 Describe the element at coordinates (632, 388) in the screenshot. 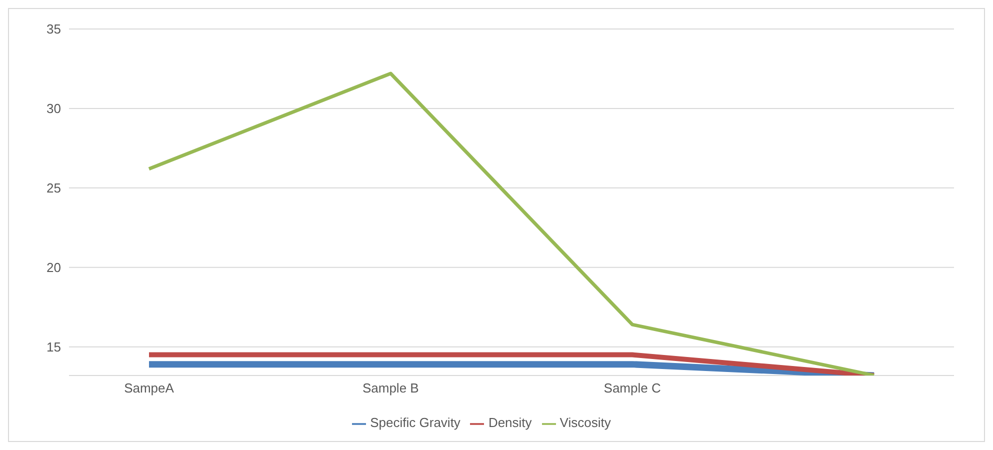

I see `x-tick-label: Sample C` at that location.